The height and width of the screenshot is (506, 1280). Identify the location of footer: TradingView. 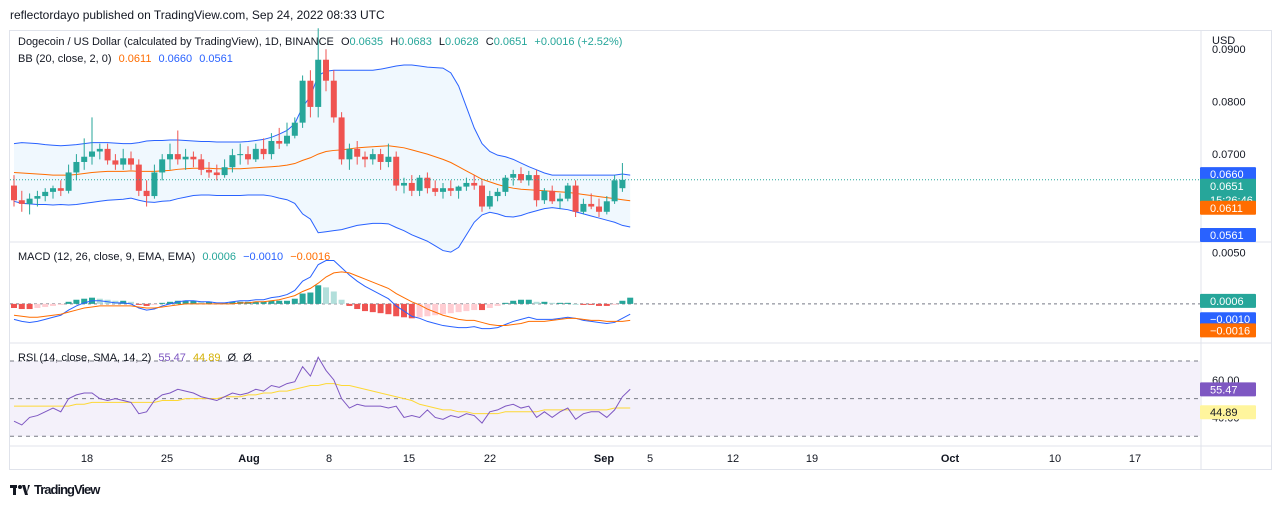
(55, 489).